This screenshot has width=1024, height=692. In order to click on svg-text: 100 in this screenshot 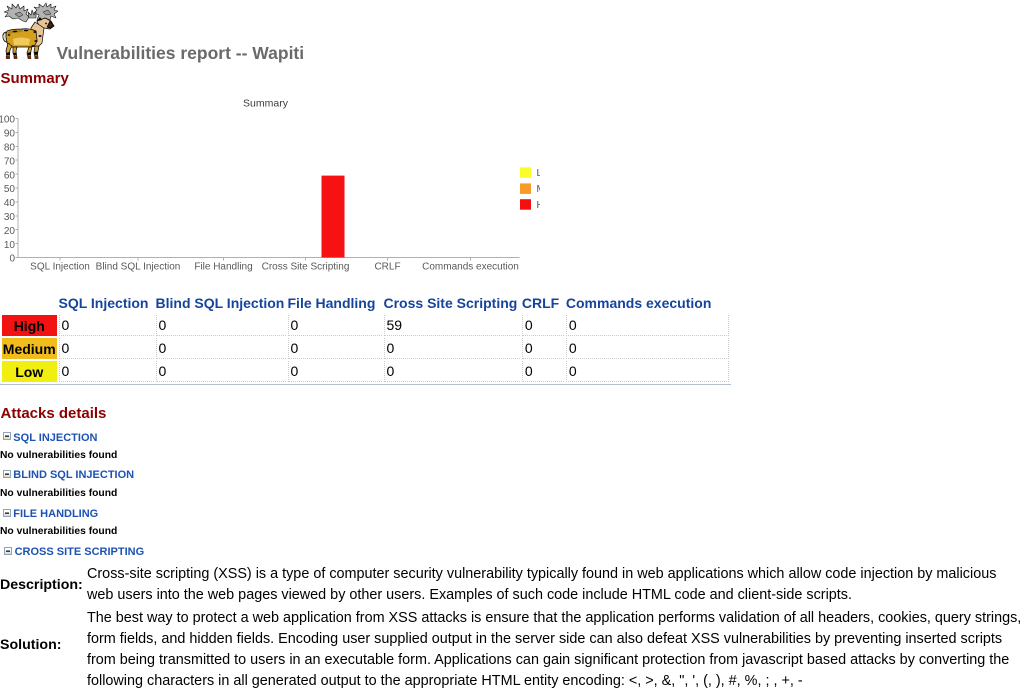, I will do `click(7, 120)`.